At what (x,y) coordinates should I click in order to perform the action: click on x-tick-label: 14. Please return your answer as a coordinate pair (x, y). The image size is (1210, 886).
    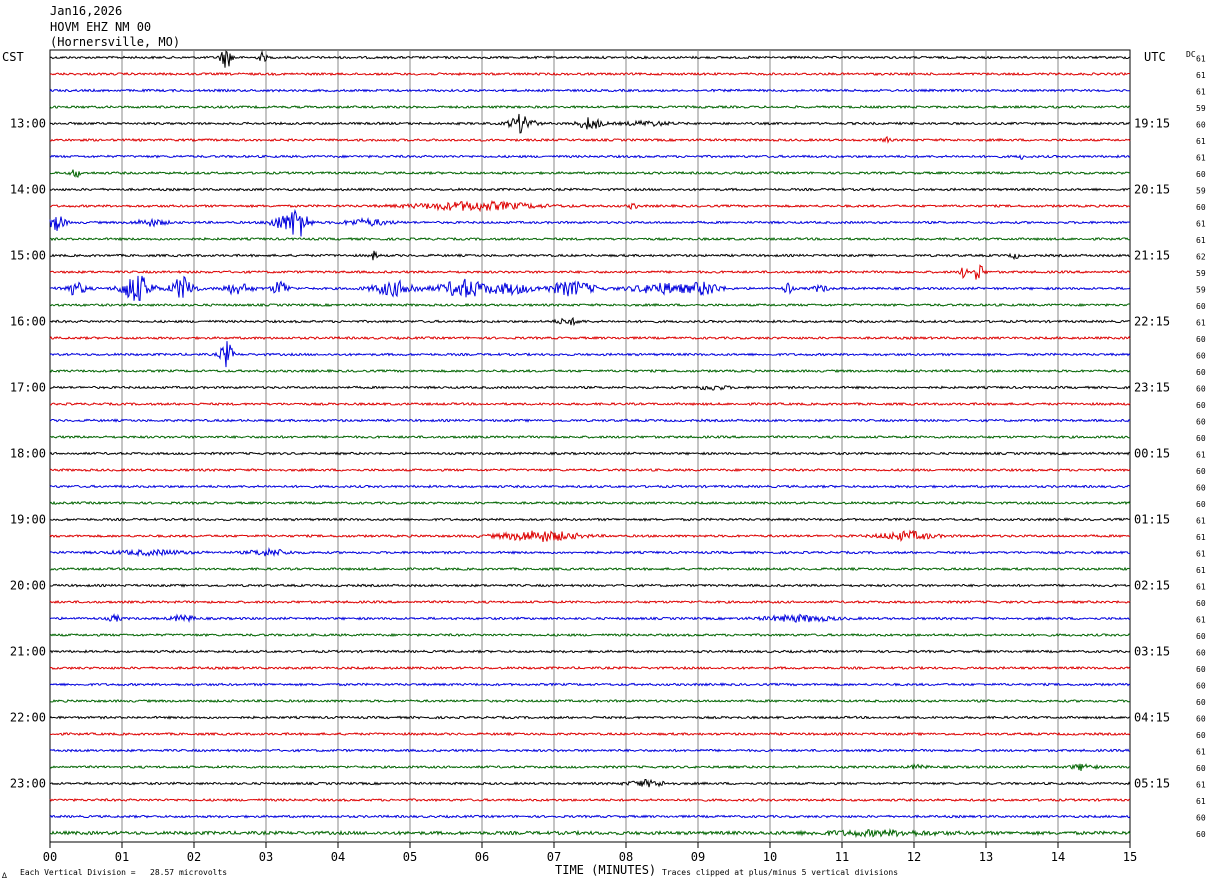
    Looking at the image, I should click on (1058, 857).